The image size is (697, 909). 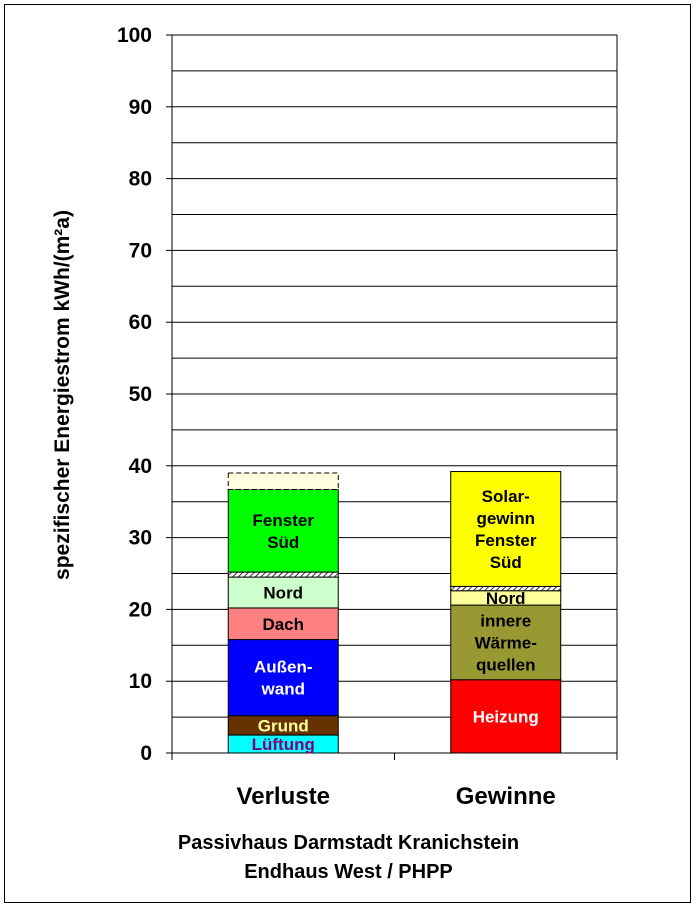 I want to click on bar-segment-label: Heizung, so click(x=506, y=716).